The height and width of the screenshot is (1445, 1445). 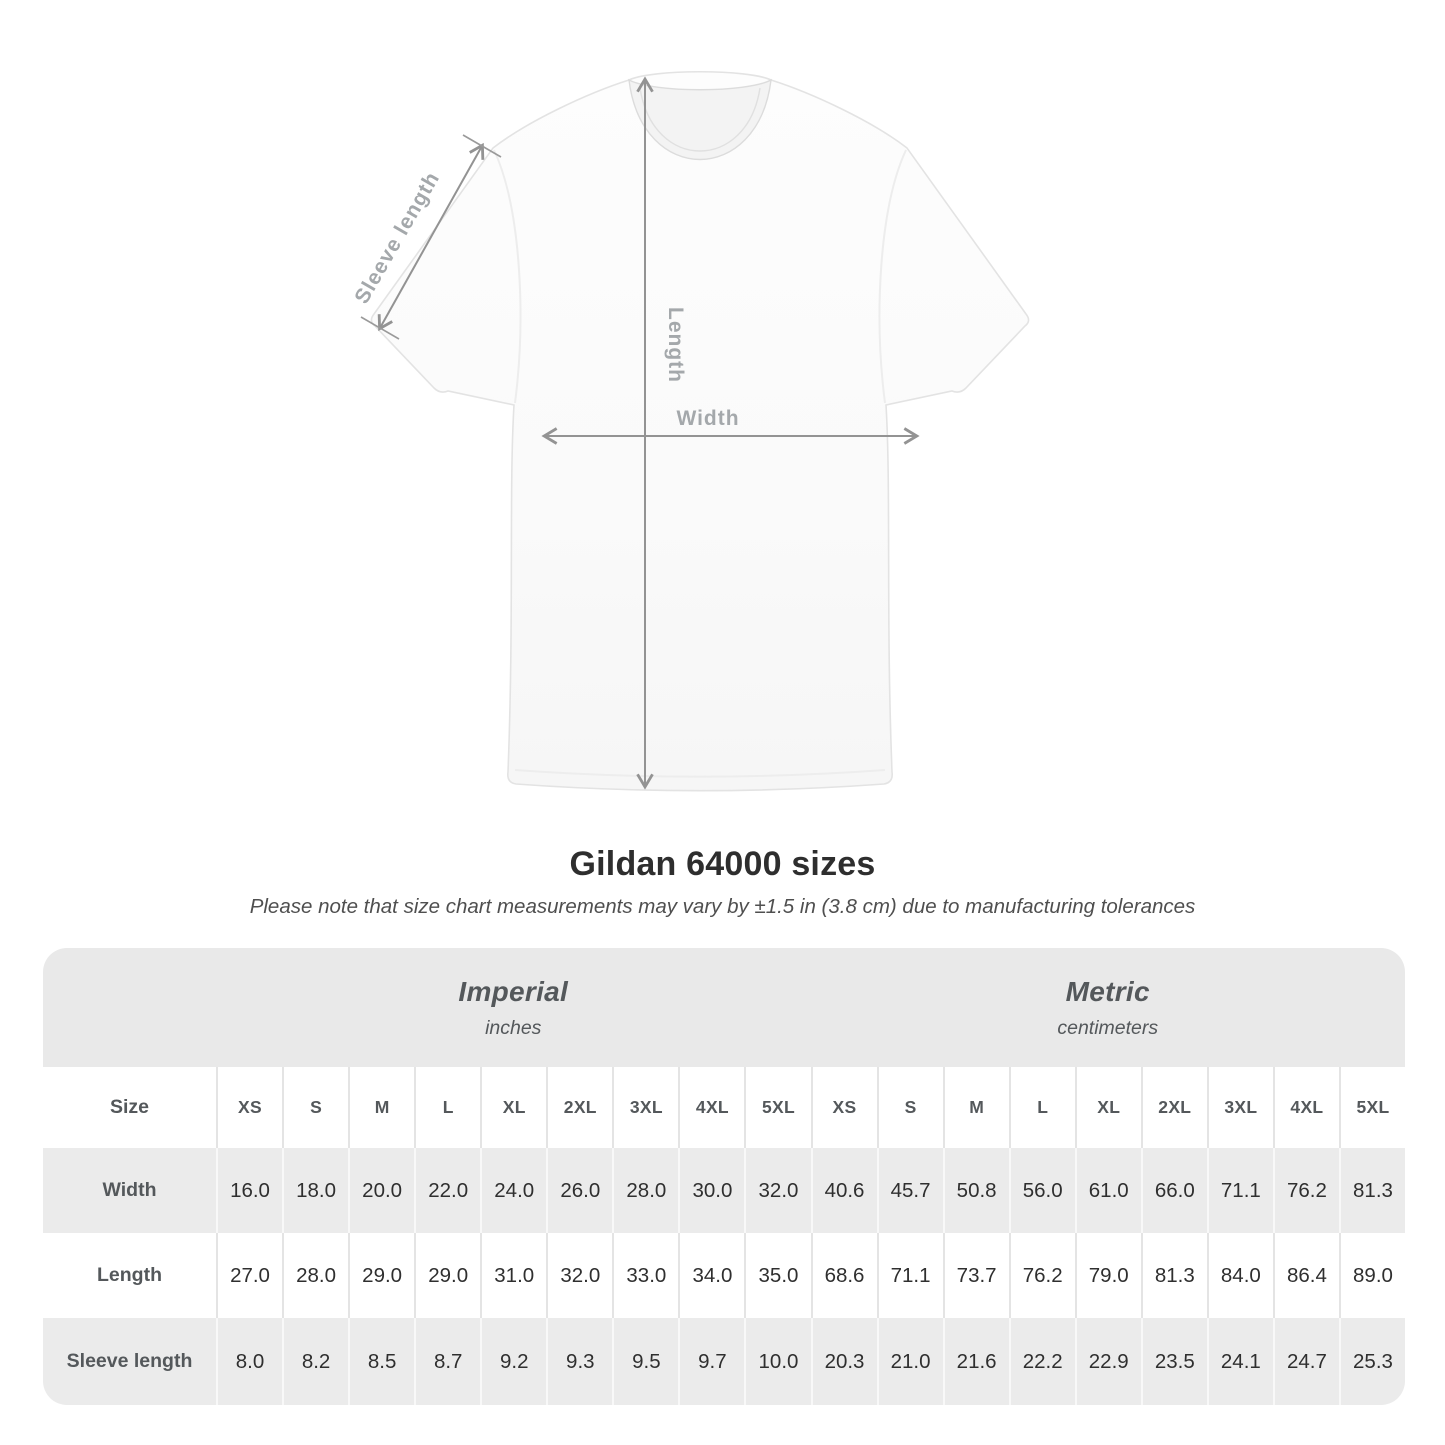 I want to click on size-column-header-imperial-s: S, so click(x=315, y=1107).